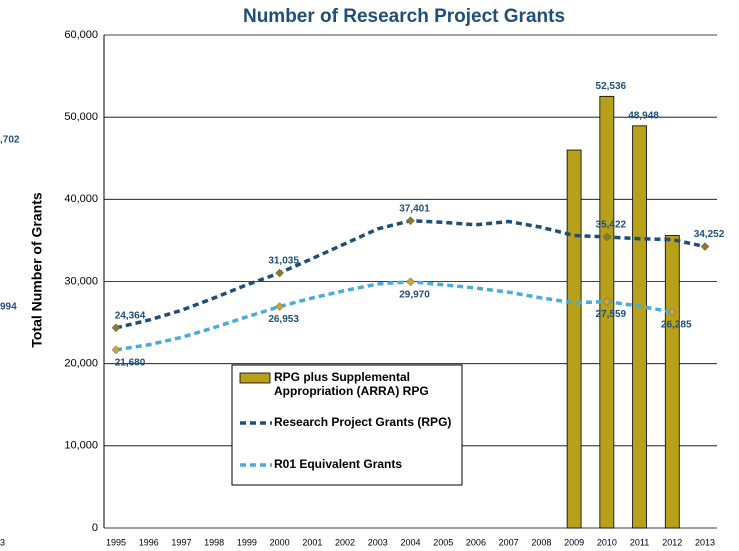 Image resolution: width=739 pixels, height=551 pixels. What do you see at coordinates (611, 225) in the screenshot?
I see `data-label: 35,422` at bounding box center [611, 225].